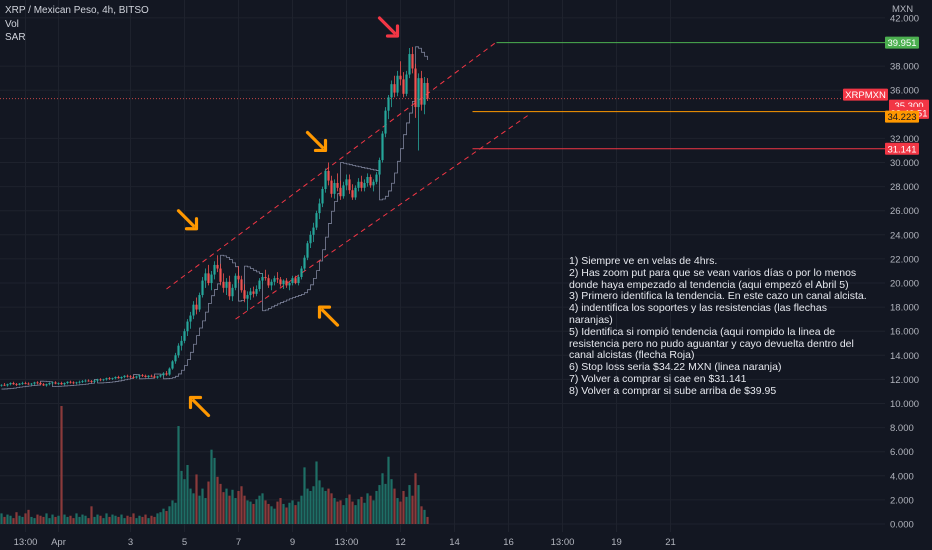 Image resolution: width=932 pixels, height=550 pixels. What do you see at coordinates (902, 428) in the screenshot?
I see `price-tick-label: 8.000` at bounding box center [902, 428].